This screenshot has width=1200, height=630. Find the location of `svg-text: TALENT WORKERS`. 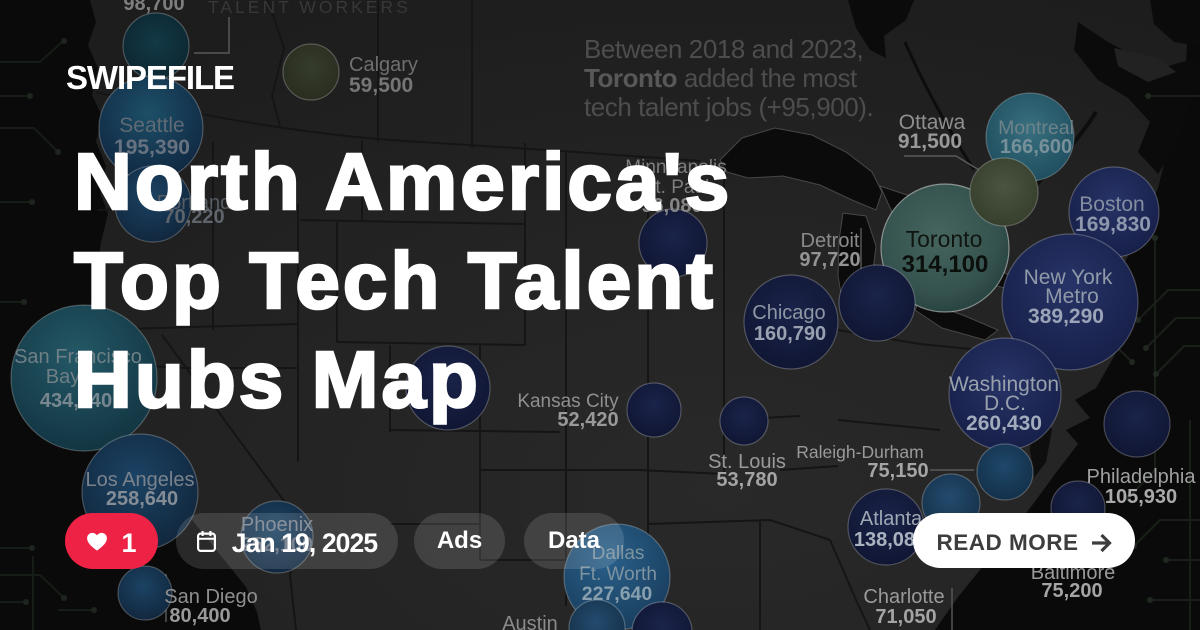

svg-text: TALENT WORKERS is located at coordinates (309, 8).